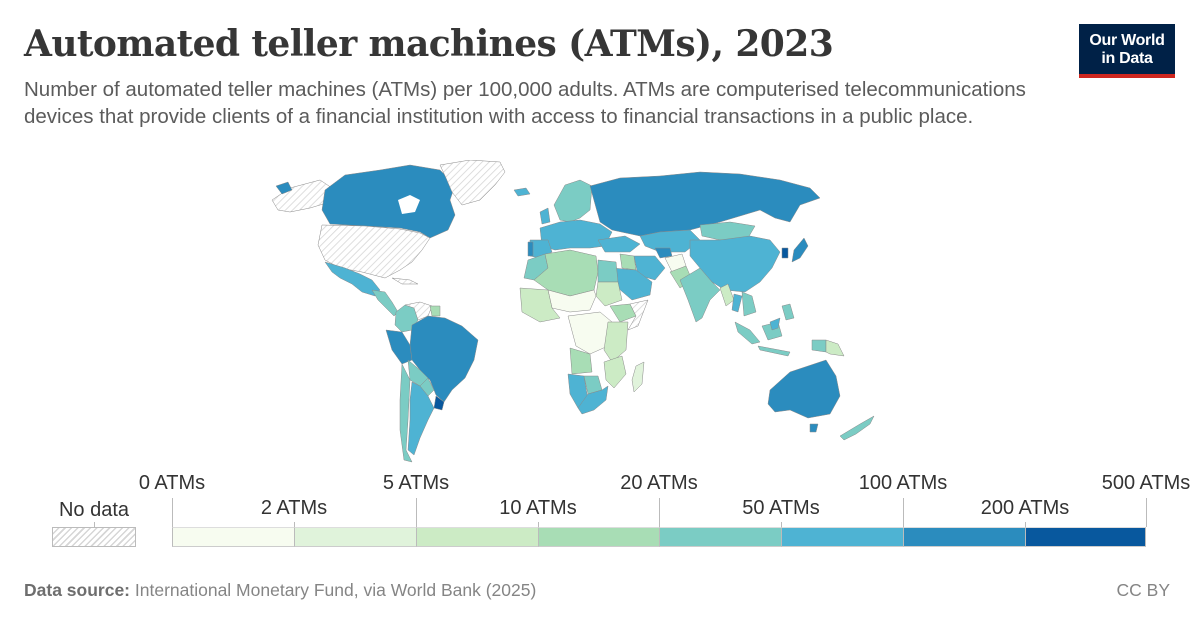 The width and height of the screenshot is (1200, 627). I want to click on region-india, so click(700, 295).